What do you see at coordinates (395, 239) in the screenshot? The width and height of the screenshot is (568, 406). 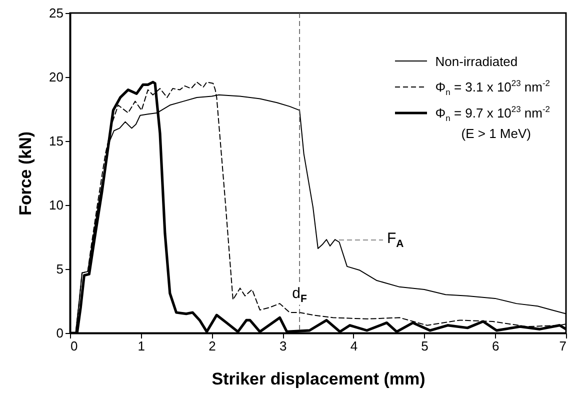 I see `annotation: F$_{A}$` at bounding box center [395, 239].